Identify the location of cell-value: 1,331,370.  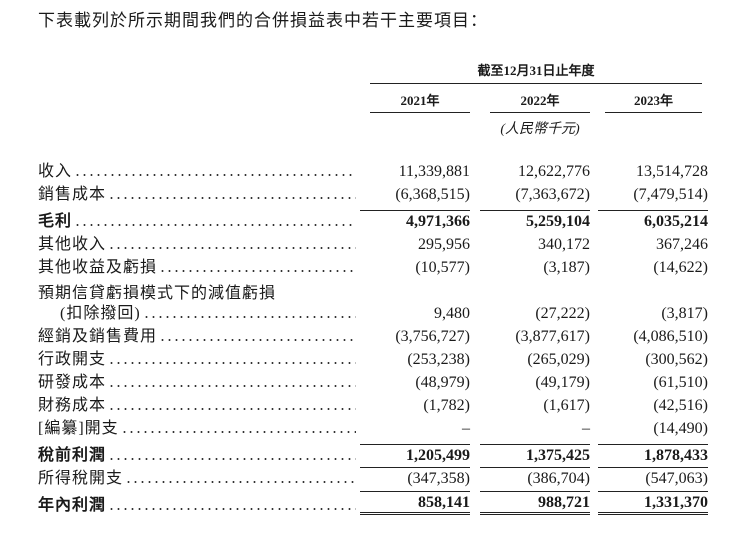
(653, 503).